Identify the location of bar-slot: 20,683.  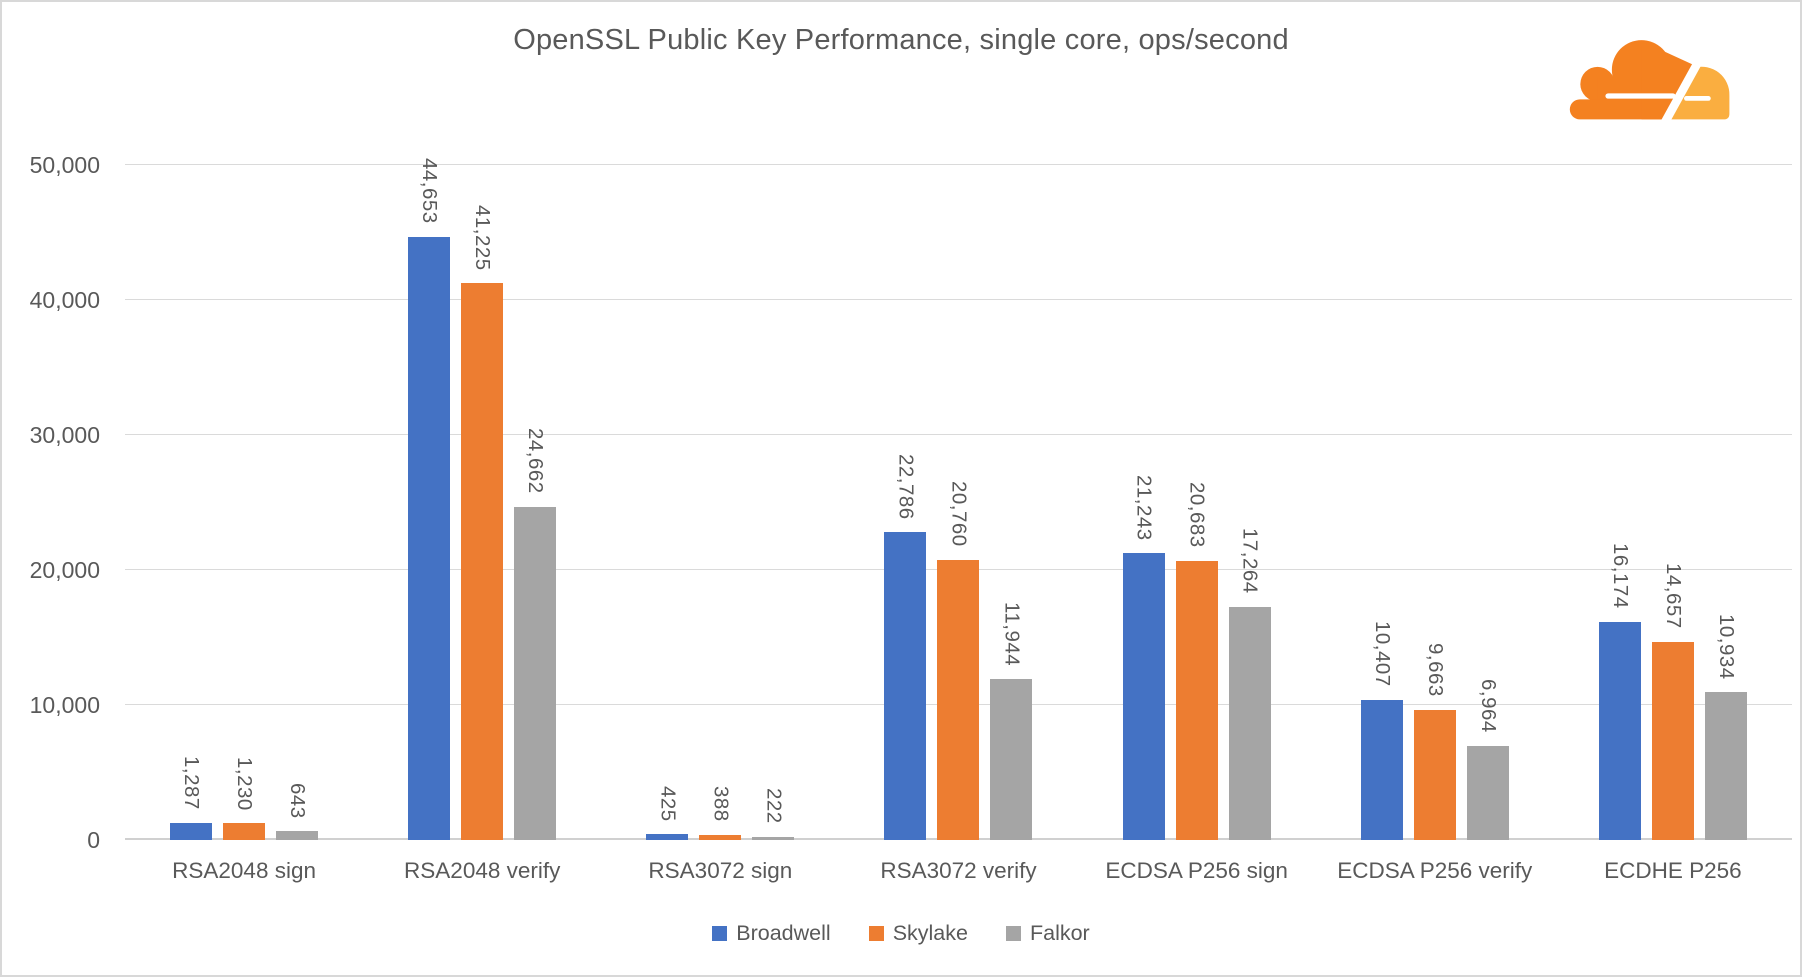
(1196, 502).